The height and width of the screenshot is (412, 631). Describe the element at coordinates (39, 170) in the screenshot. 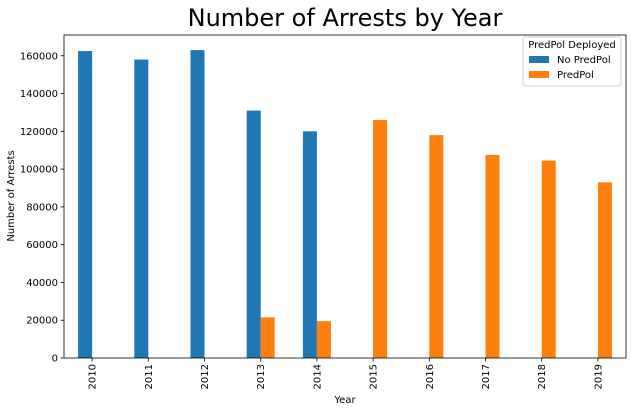

I see `y-tick-label: 100000` at that location.